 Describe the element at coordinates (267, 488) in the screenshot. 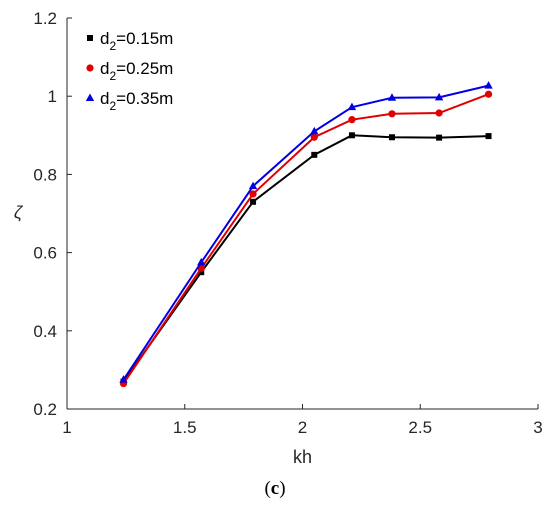

I see `caption-open: (` at that location.